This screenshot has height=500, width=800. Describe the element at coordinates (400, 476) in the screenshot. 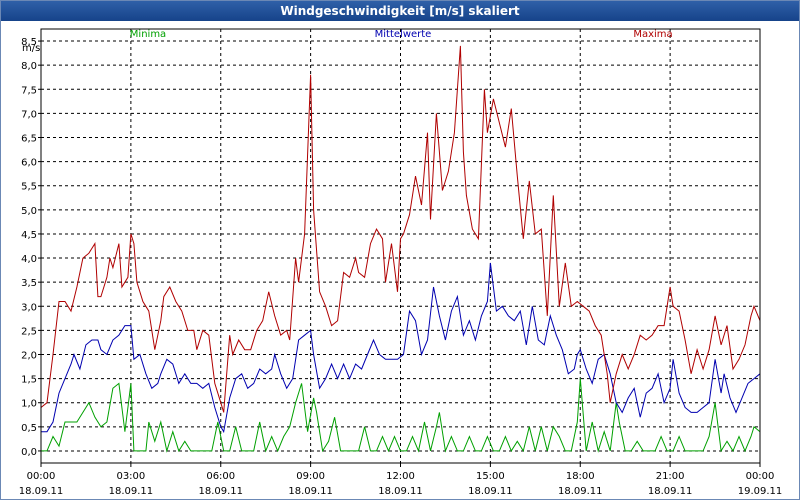

I see `x-tick-time: 12:00` at that location.